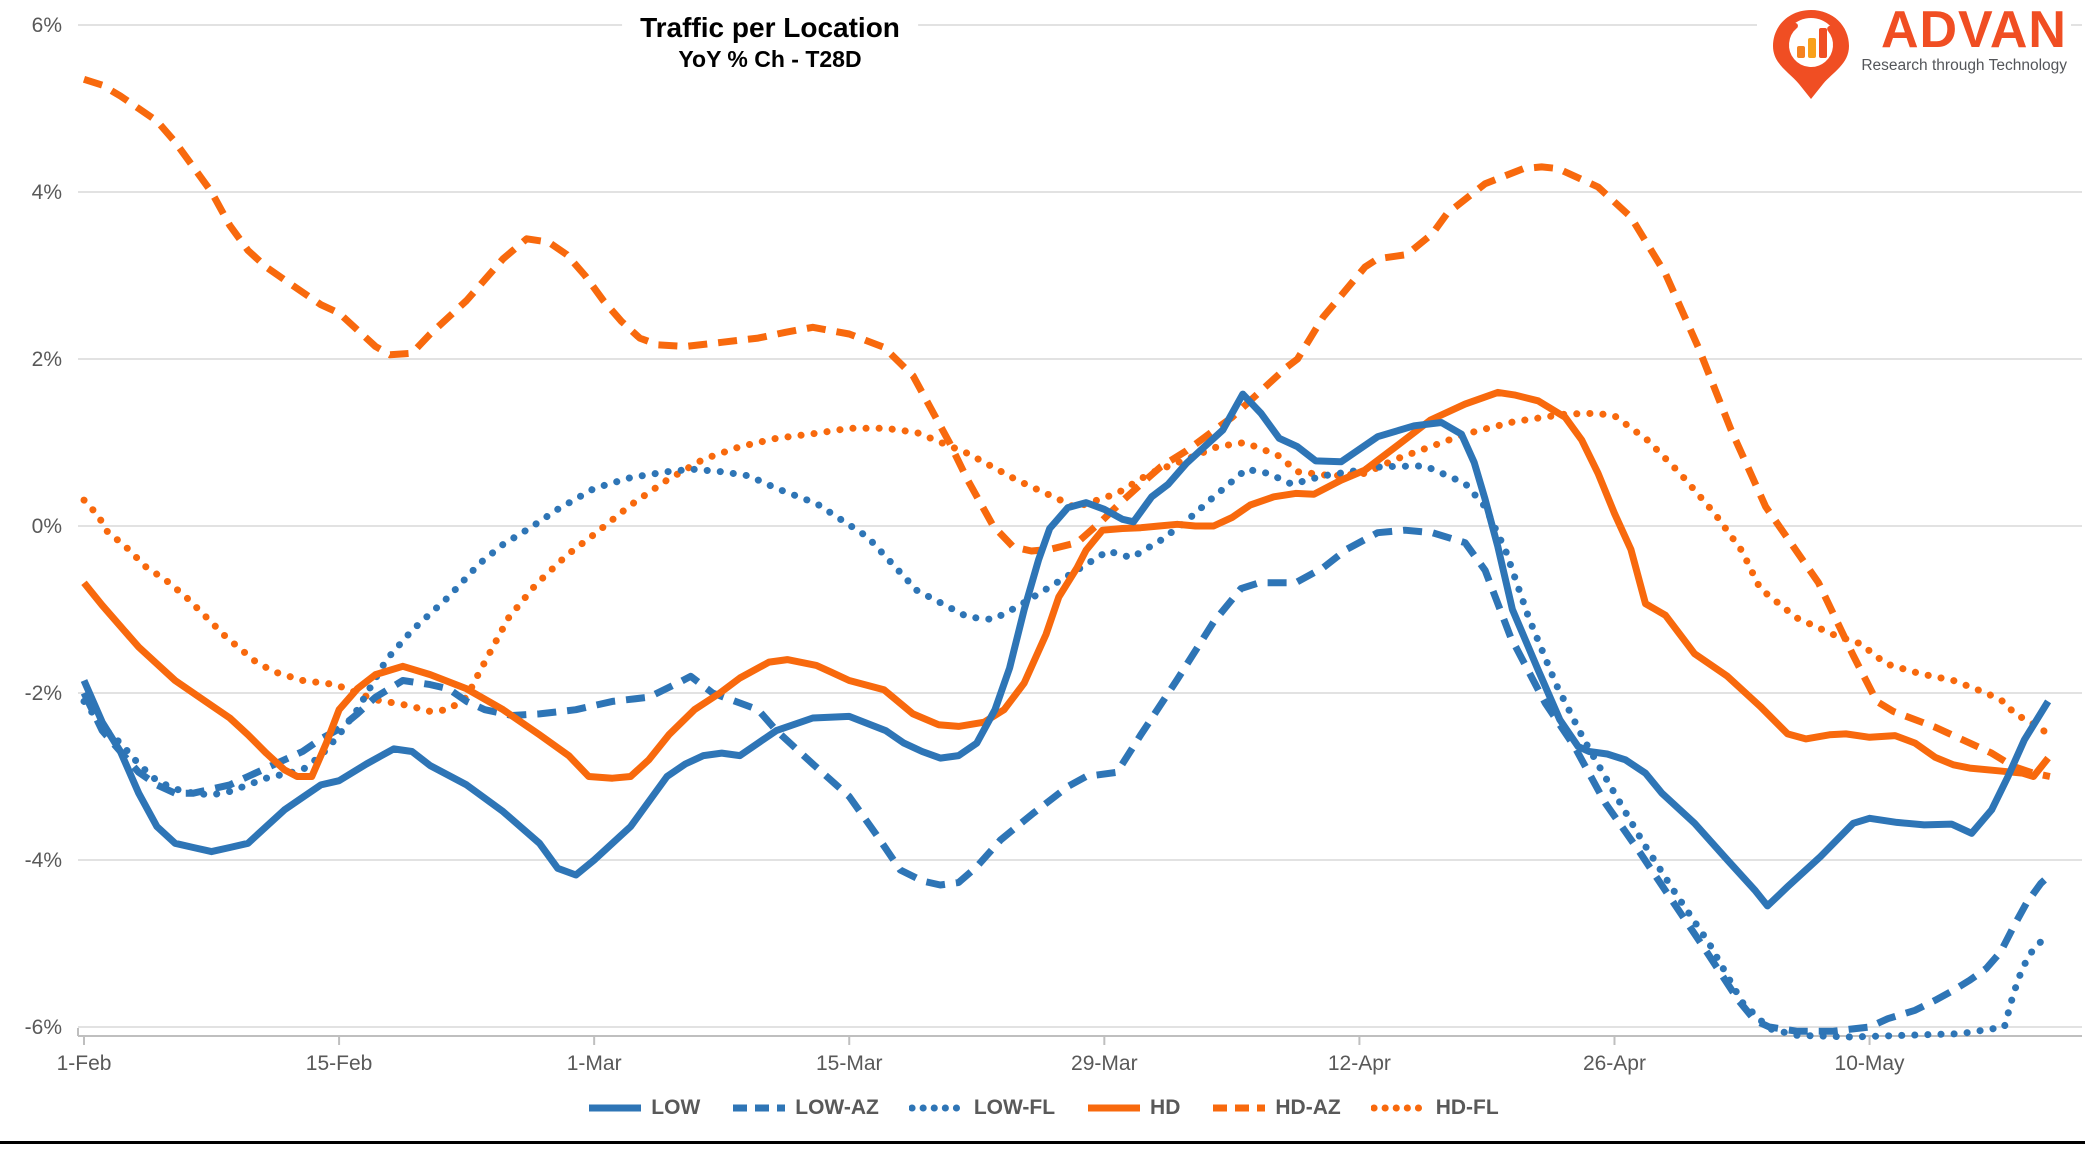  I want to click on legend-marker-dashed-blue, so click(759, 1108).